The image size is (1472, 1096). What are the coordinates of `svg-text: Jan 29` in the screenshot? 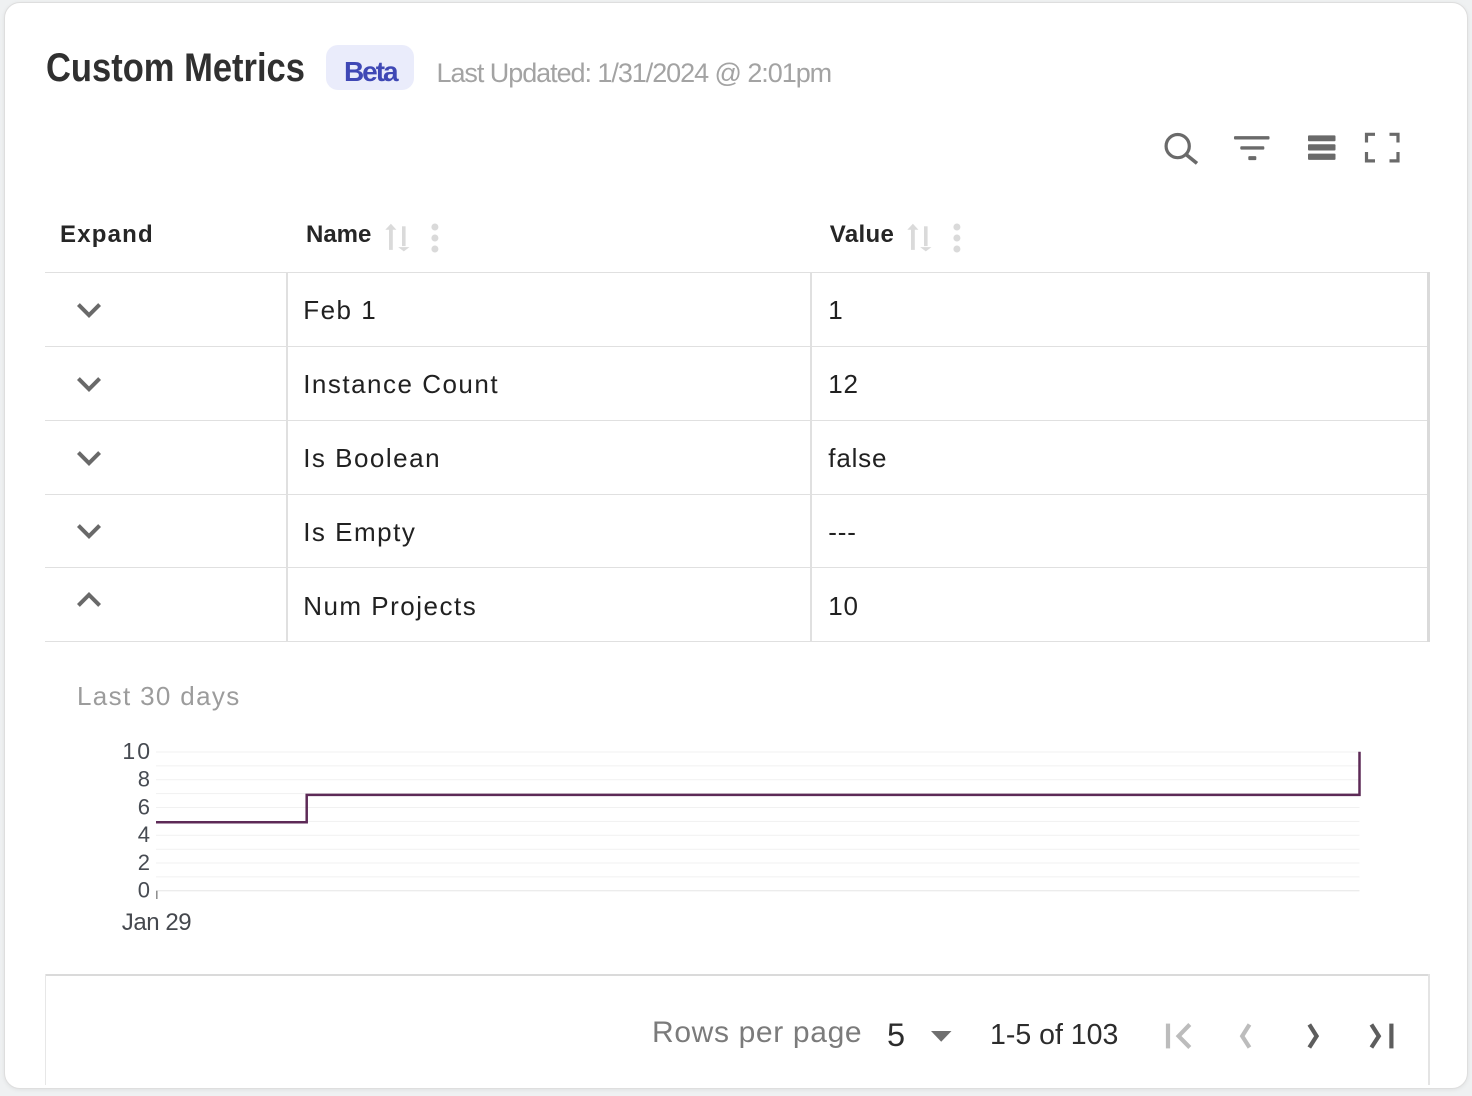 It's located at (156, 922).